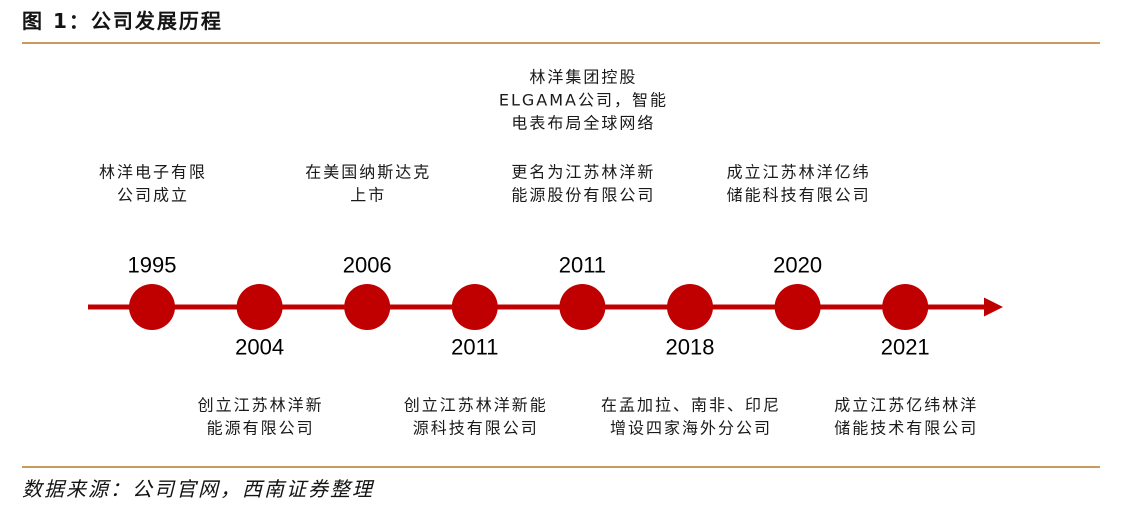 The image size is (1122, 508). What do you see at coordinates (906, 405) in the screenshot?
I see `milestone-event-line: 成立江苏亿纬林洋` at bounding box center [906, 405].